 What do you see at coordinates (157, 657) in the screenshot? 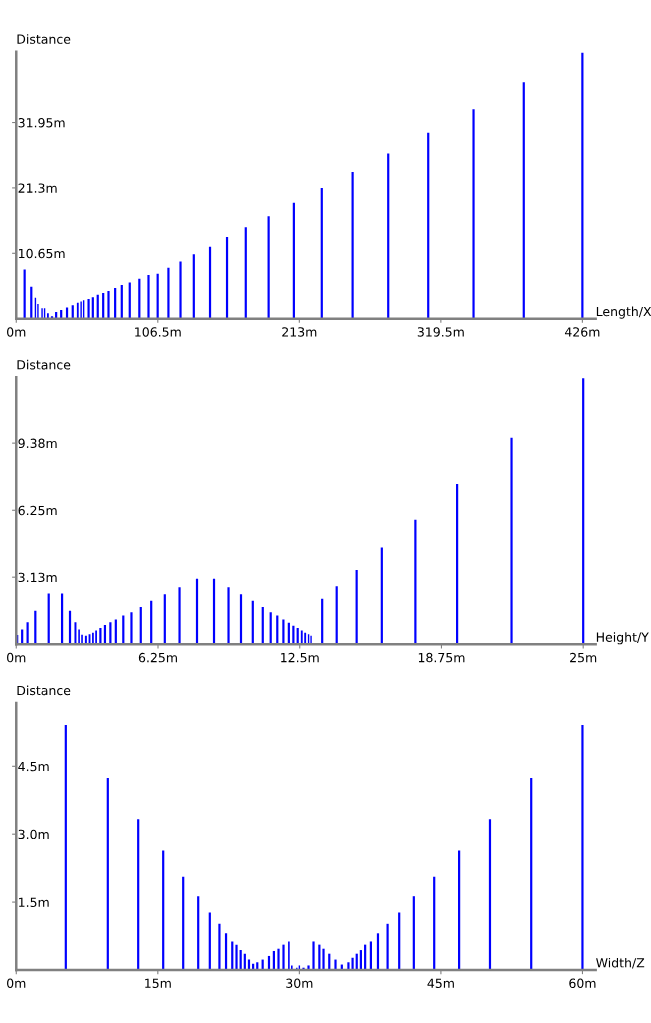
I see `x-tick-label: 6.25m` at bounding box center [157, 657].